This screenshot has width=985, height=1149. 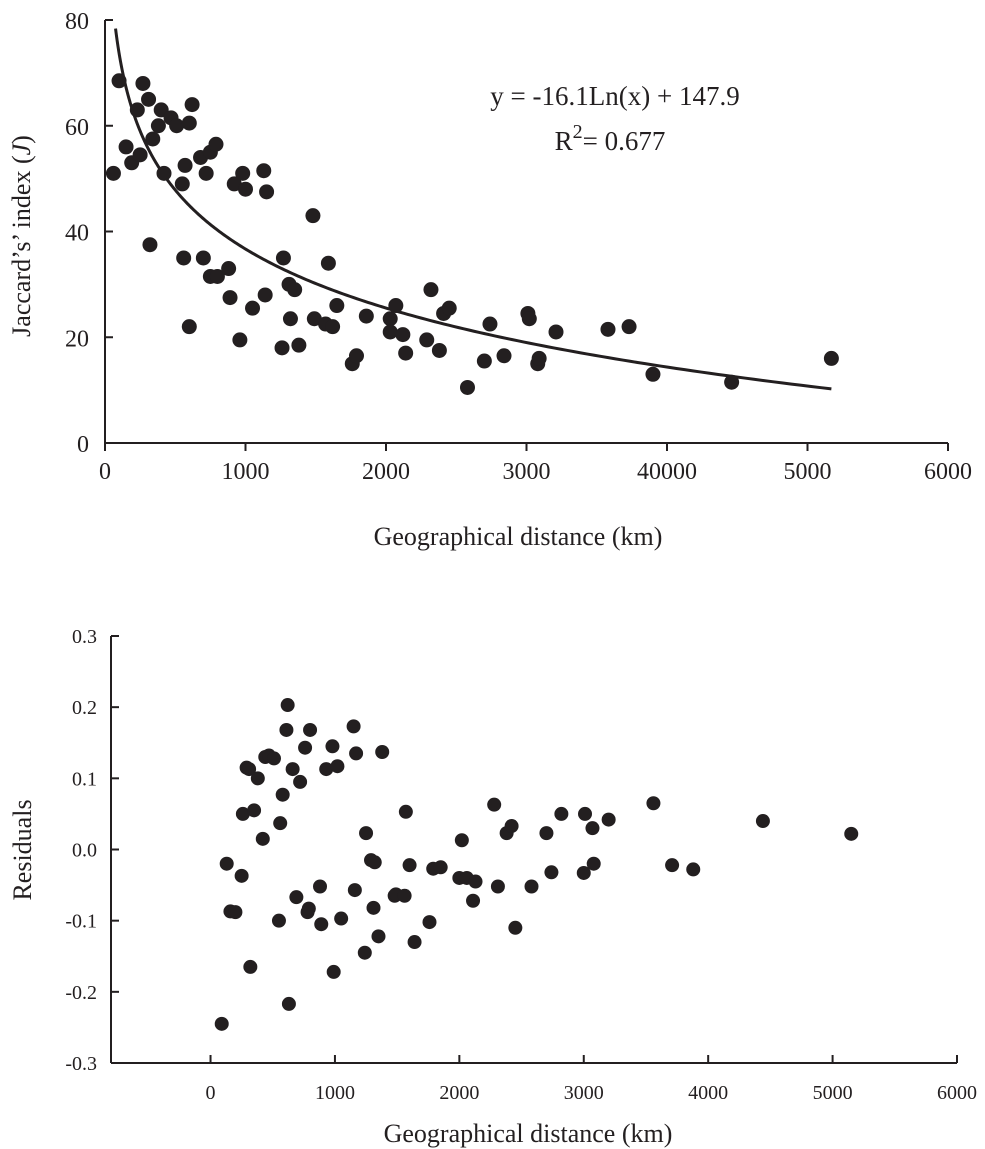 What do you see at coordinates (21, 236) in the screenshot?
I see `top-y-axis-title: Jaccard’s’ index (J)` at bounding box center [21, 236].